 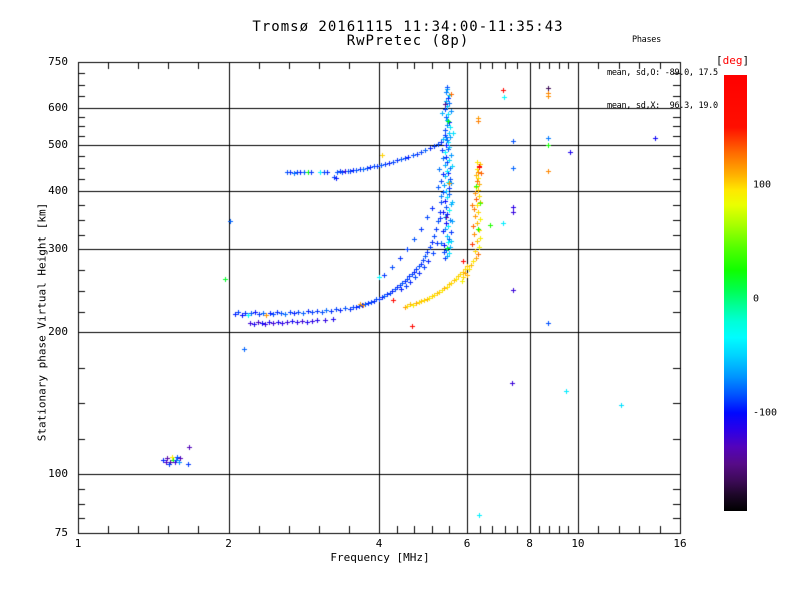 I want to click on y-tick-label: 500, so click(x=58, y=144).